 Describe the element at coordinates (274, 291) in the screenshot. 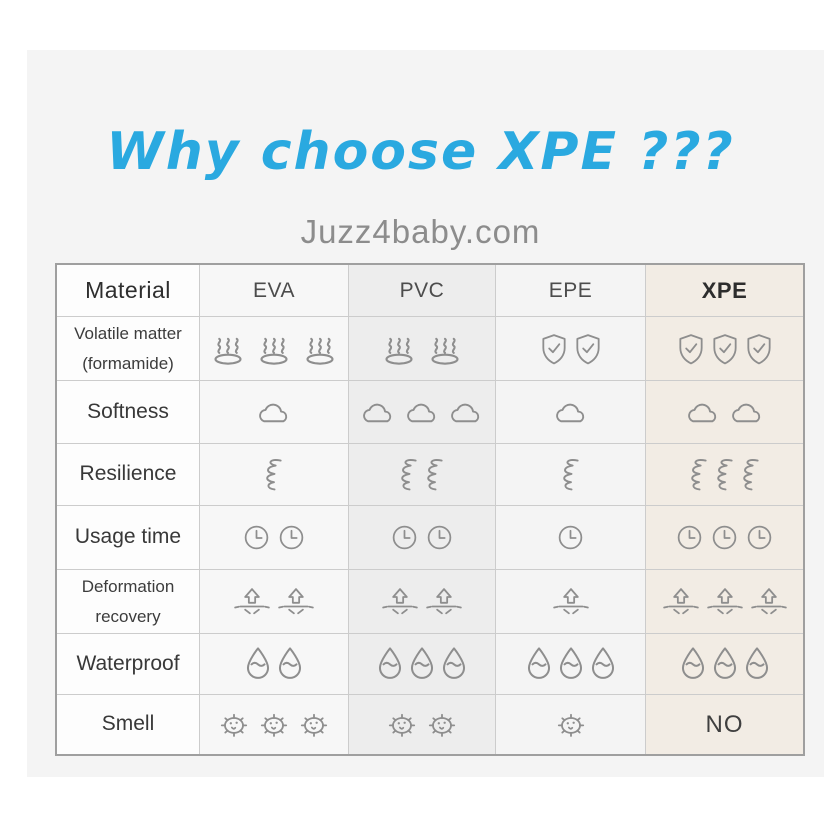

I see `column-header-eva: EVA` at that location.